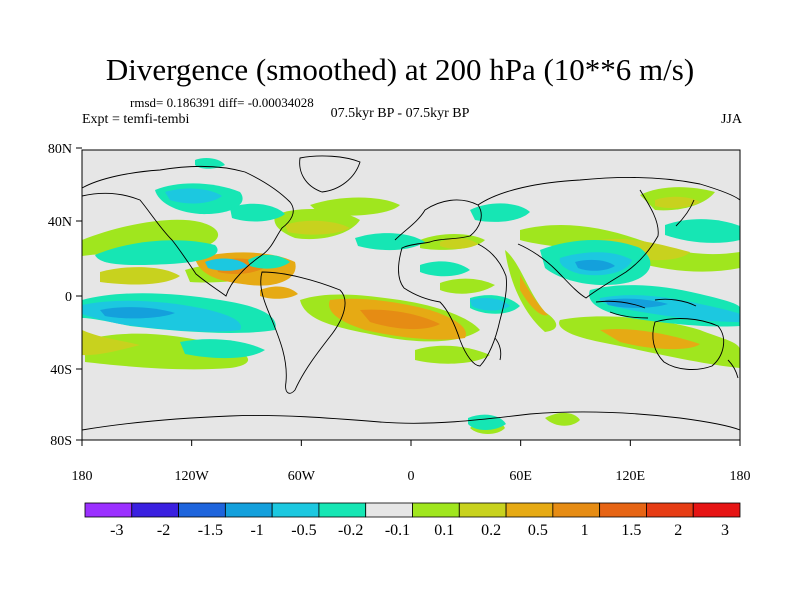 The height and width of the screenshot is (600, 800). Describe the element at coordinates (678, 530) in the screenshot. I see `colorbar-label: 2` at that location.